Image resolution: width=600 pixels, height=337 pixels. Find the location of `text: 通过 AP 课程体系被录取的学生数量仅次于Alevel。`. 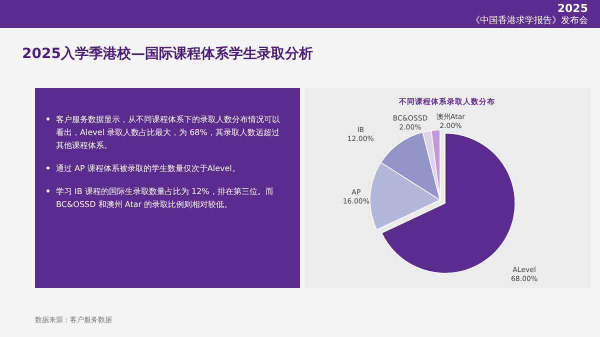

text: 通过 AP 课程体系被录取的学生数量仅次于Alevel。 is located at coordinates (148, 168).